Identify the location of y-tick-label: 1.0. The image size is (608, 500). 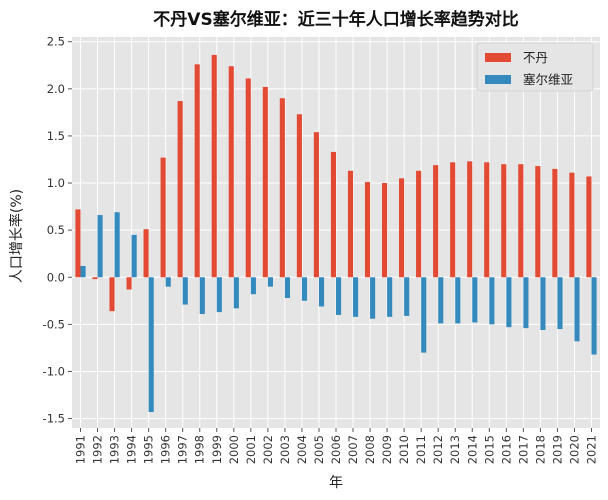
(56, 183).